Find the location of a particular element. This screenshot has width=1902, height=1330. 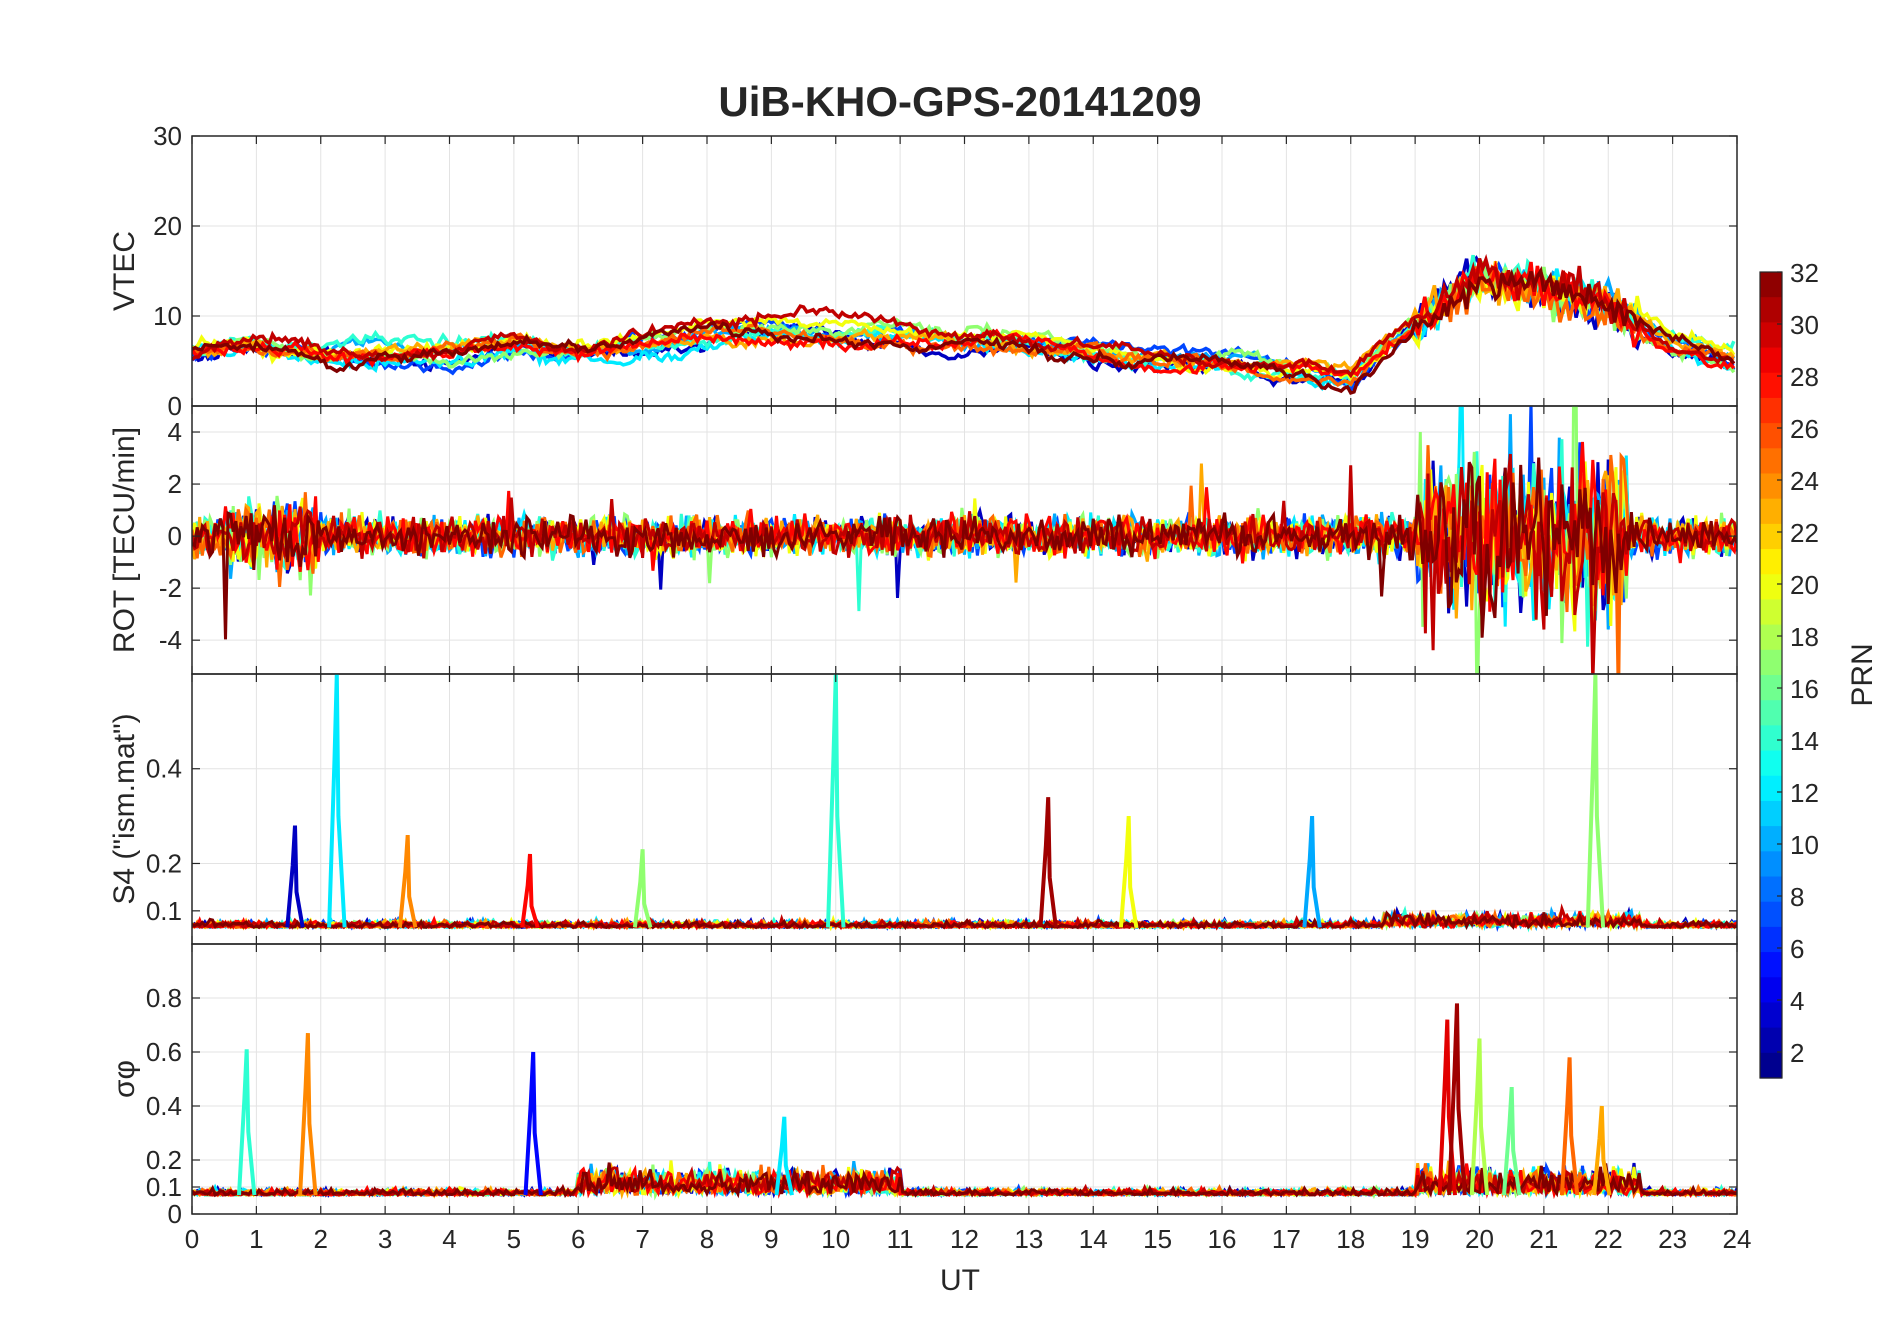

y-tick-label: 4 is located at coordinates (175, 432).